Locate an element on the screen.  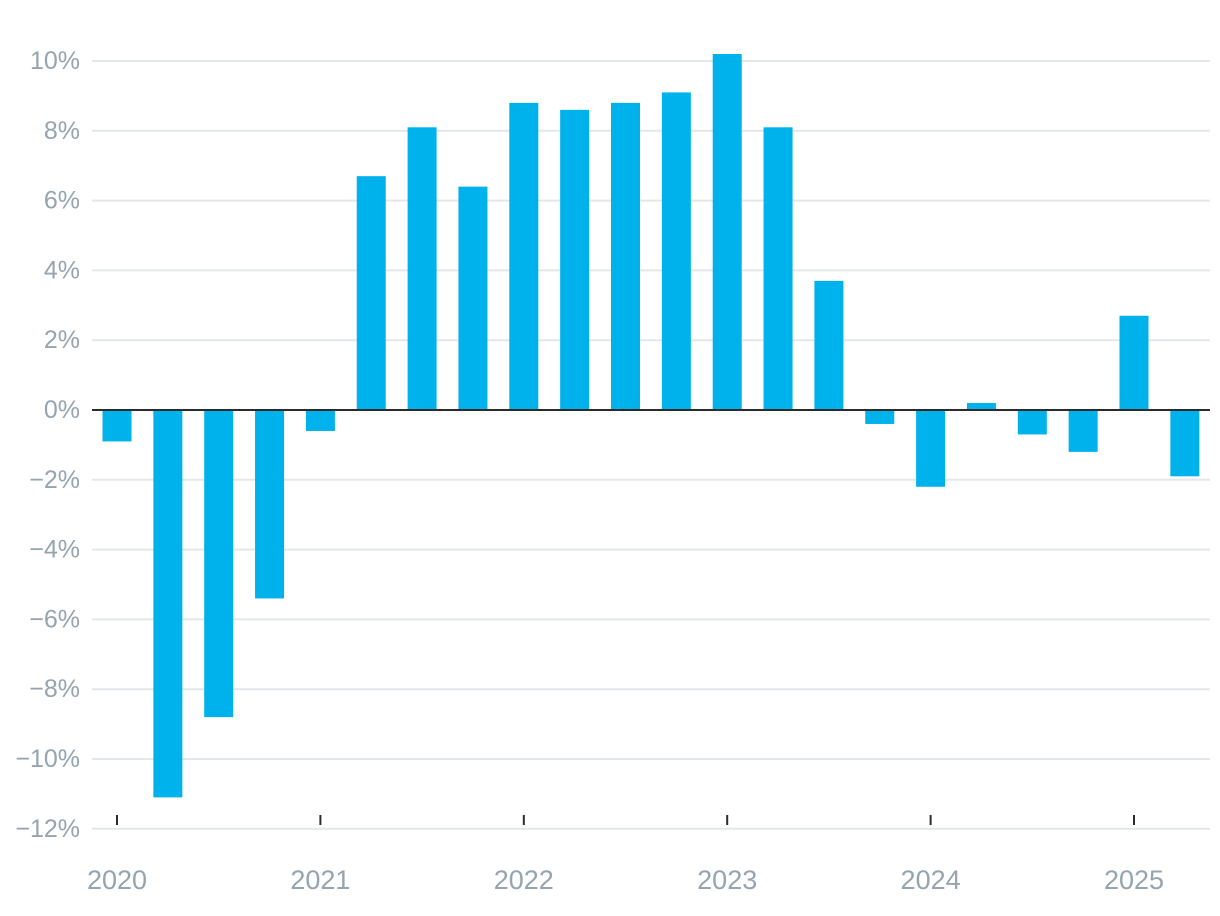
bar-2024-Q2 is located at coordinates (981, 406).